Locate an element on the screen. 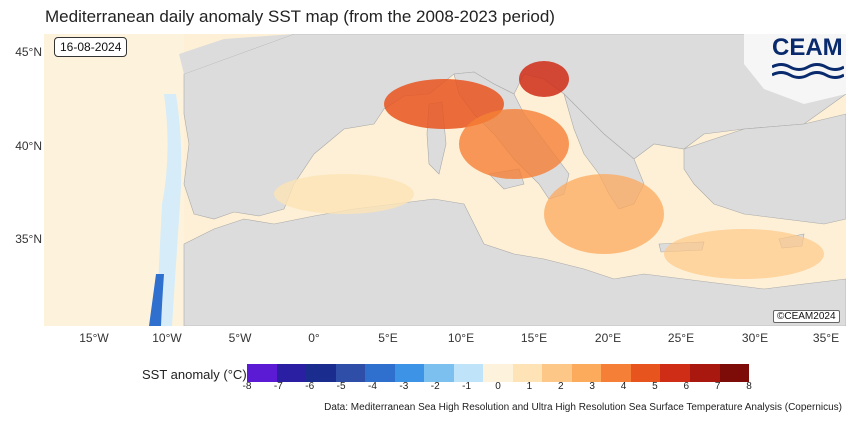 This screenshot has height=425, width=850. x-tick: 10°W is located at coordinates (167, 338).